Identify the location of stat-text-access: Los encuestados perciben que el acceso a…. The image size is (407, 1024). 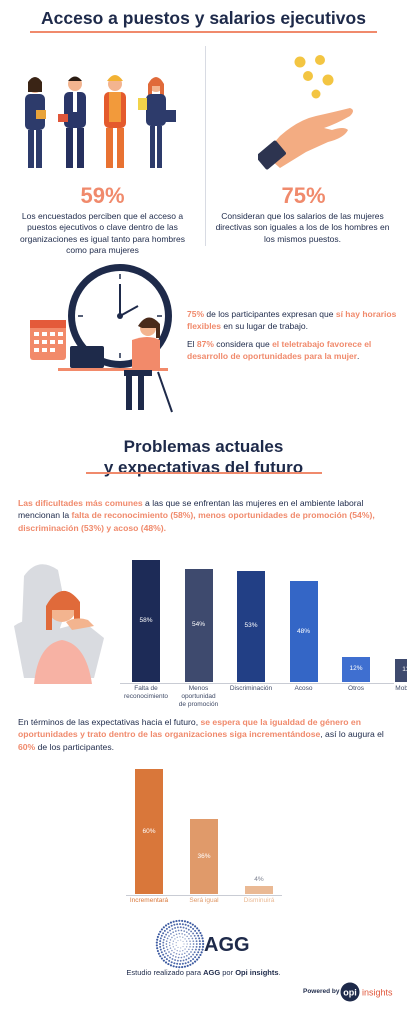
(102, 233).